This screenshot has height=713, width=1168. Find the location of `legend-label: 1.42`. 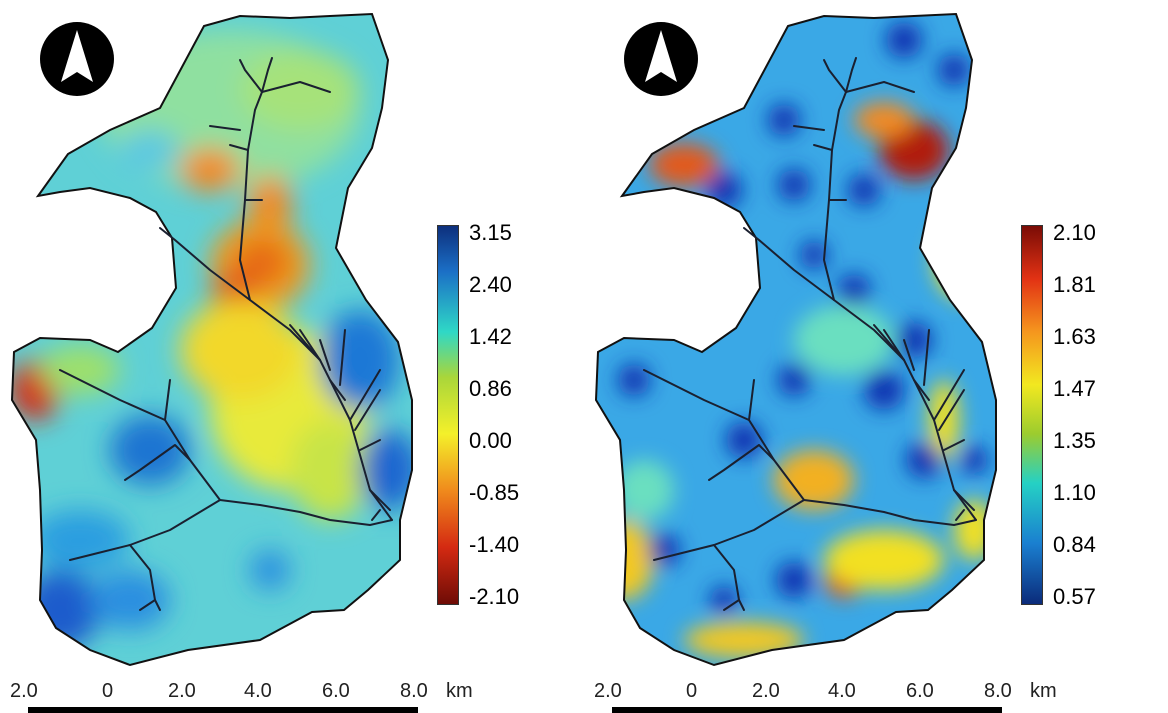

legend-label: 1.42 is located at coordinates (490, 336).